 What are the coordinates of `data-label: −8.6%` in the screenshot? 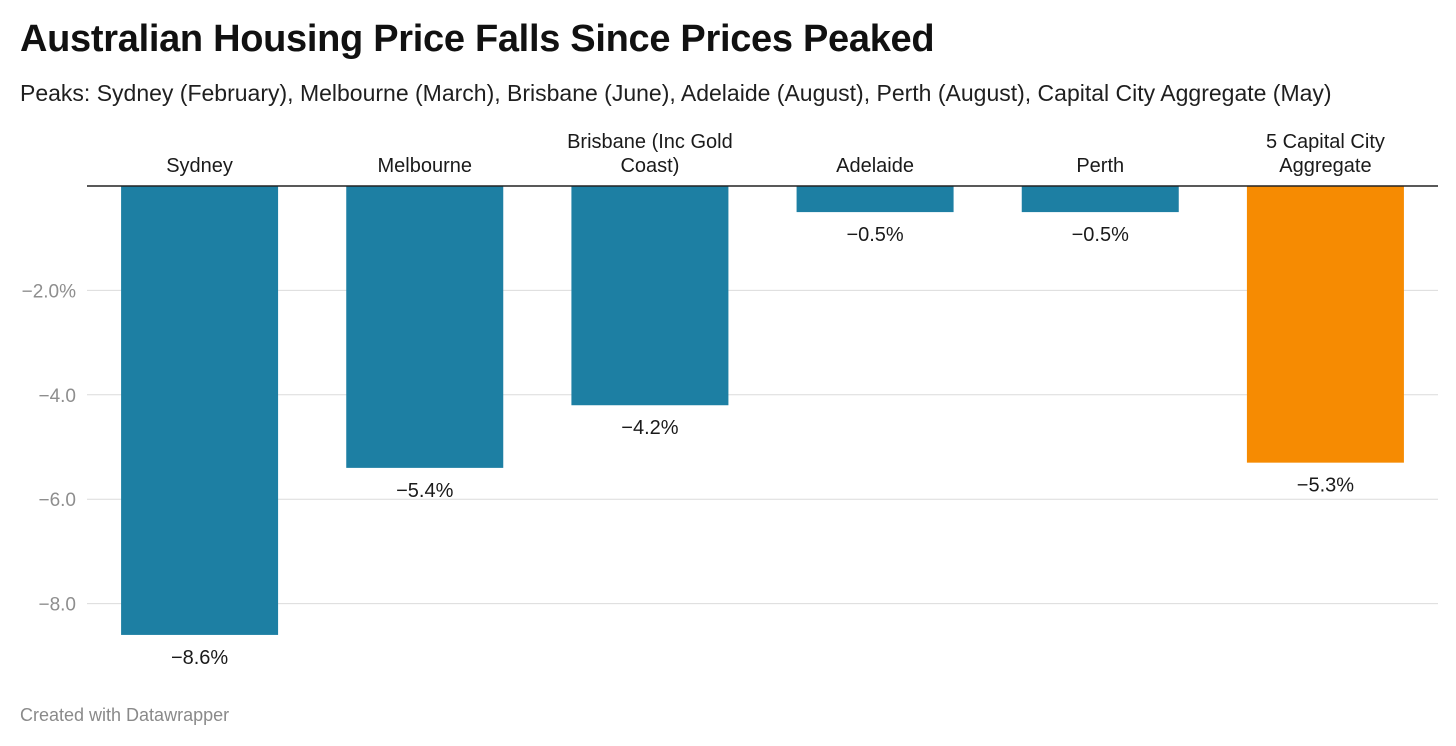 It's located at (199, 658).